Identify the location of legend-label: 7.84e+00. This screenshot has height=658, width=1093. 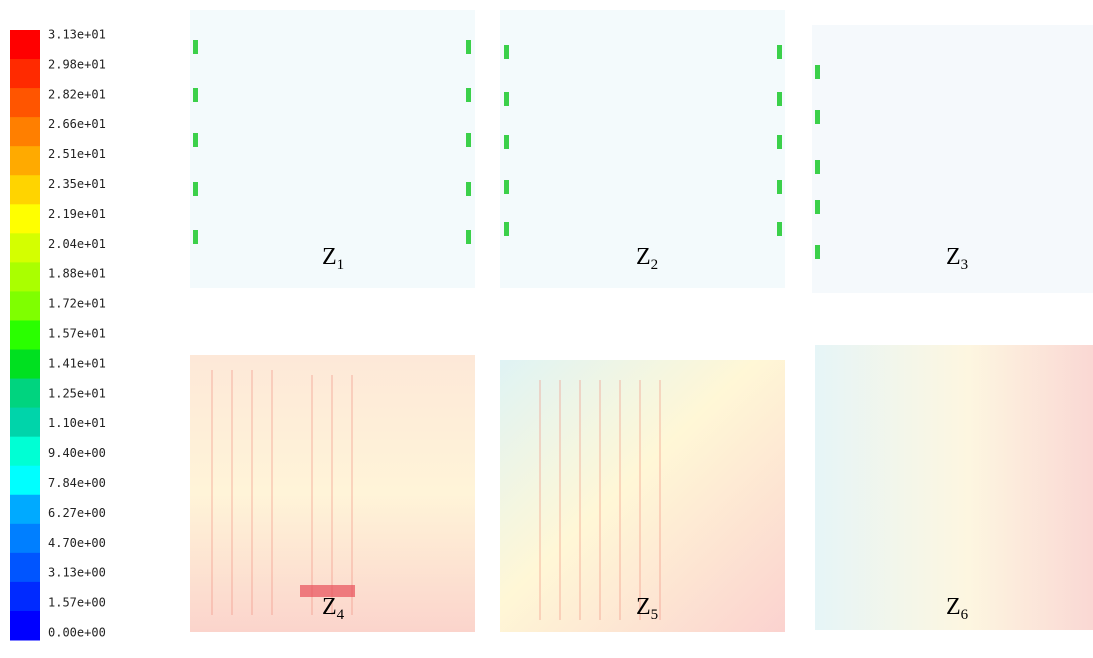
(77, 483).